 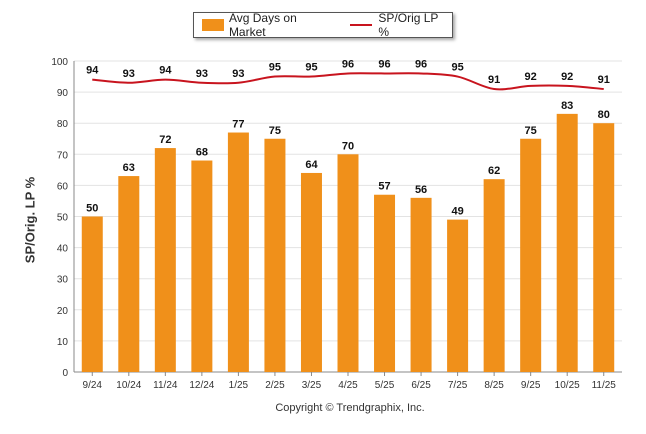 What do you see at coordinates (59, 62) in the screenshot?
I see `y-tick-label: 100` at bounding box center [59, 62].